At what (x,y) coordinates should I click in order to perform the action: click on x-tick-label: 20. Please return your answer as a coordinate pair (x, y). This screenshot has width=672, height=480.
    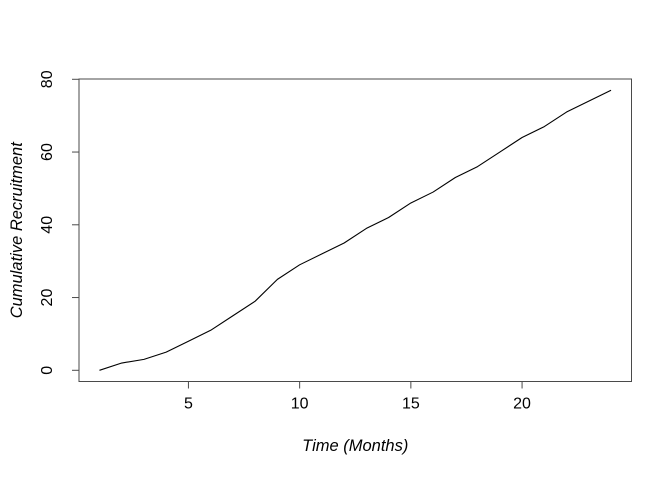
    Looking at the image, I should click on (522, 404).